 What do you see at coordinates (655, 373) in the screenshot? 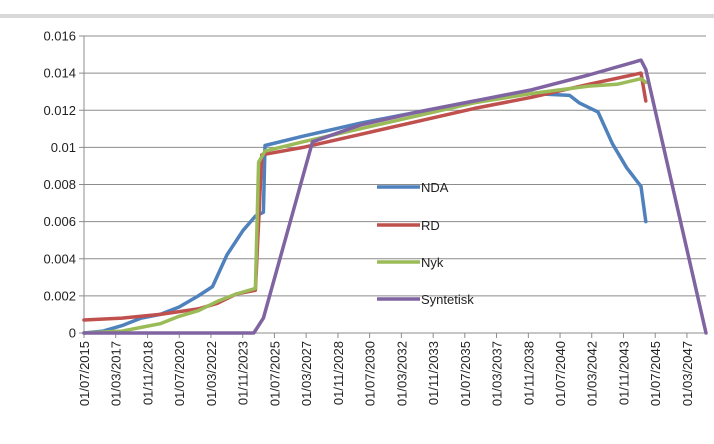
I see `x-tick-label: 01/07/2045` at bounding box center [655, 373].